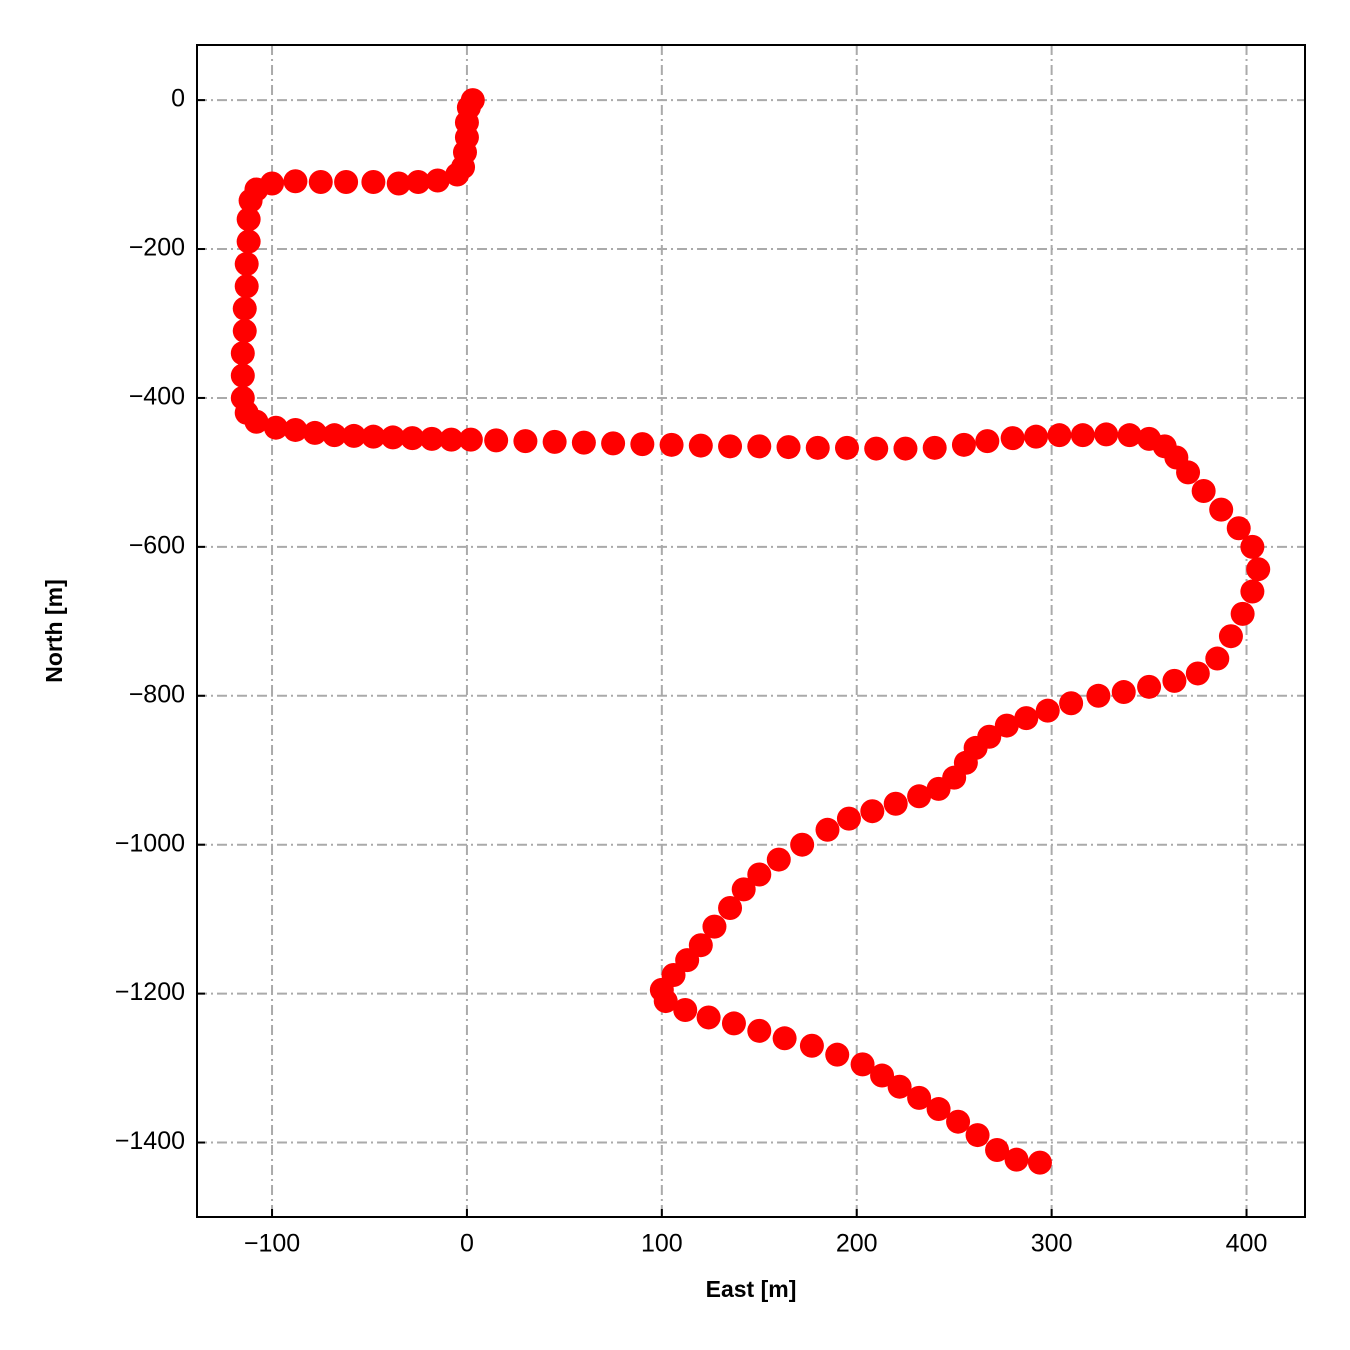  What do you see at coordinates (150, 992) in the screenshot?
I see `y-tick-label: −1200` at bounding box center [150, 992].